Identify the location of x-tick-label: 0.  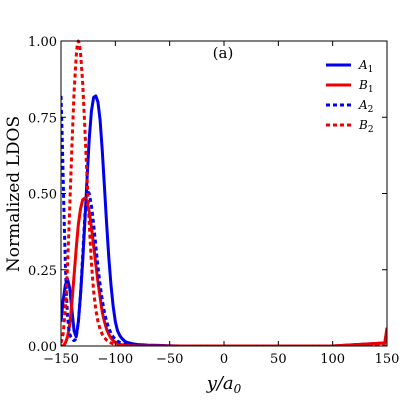
(224, 359).